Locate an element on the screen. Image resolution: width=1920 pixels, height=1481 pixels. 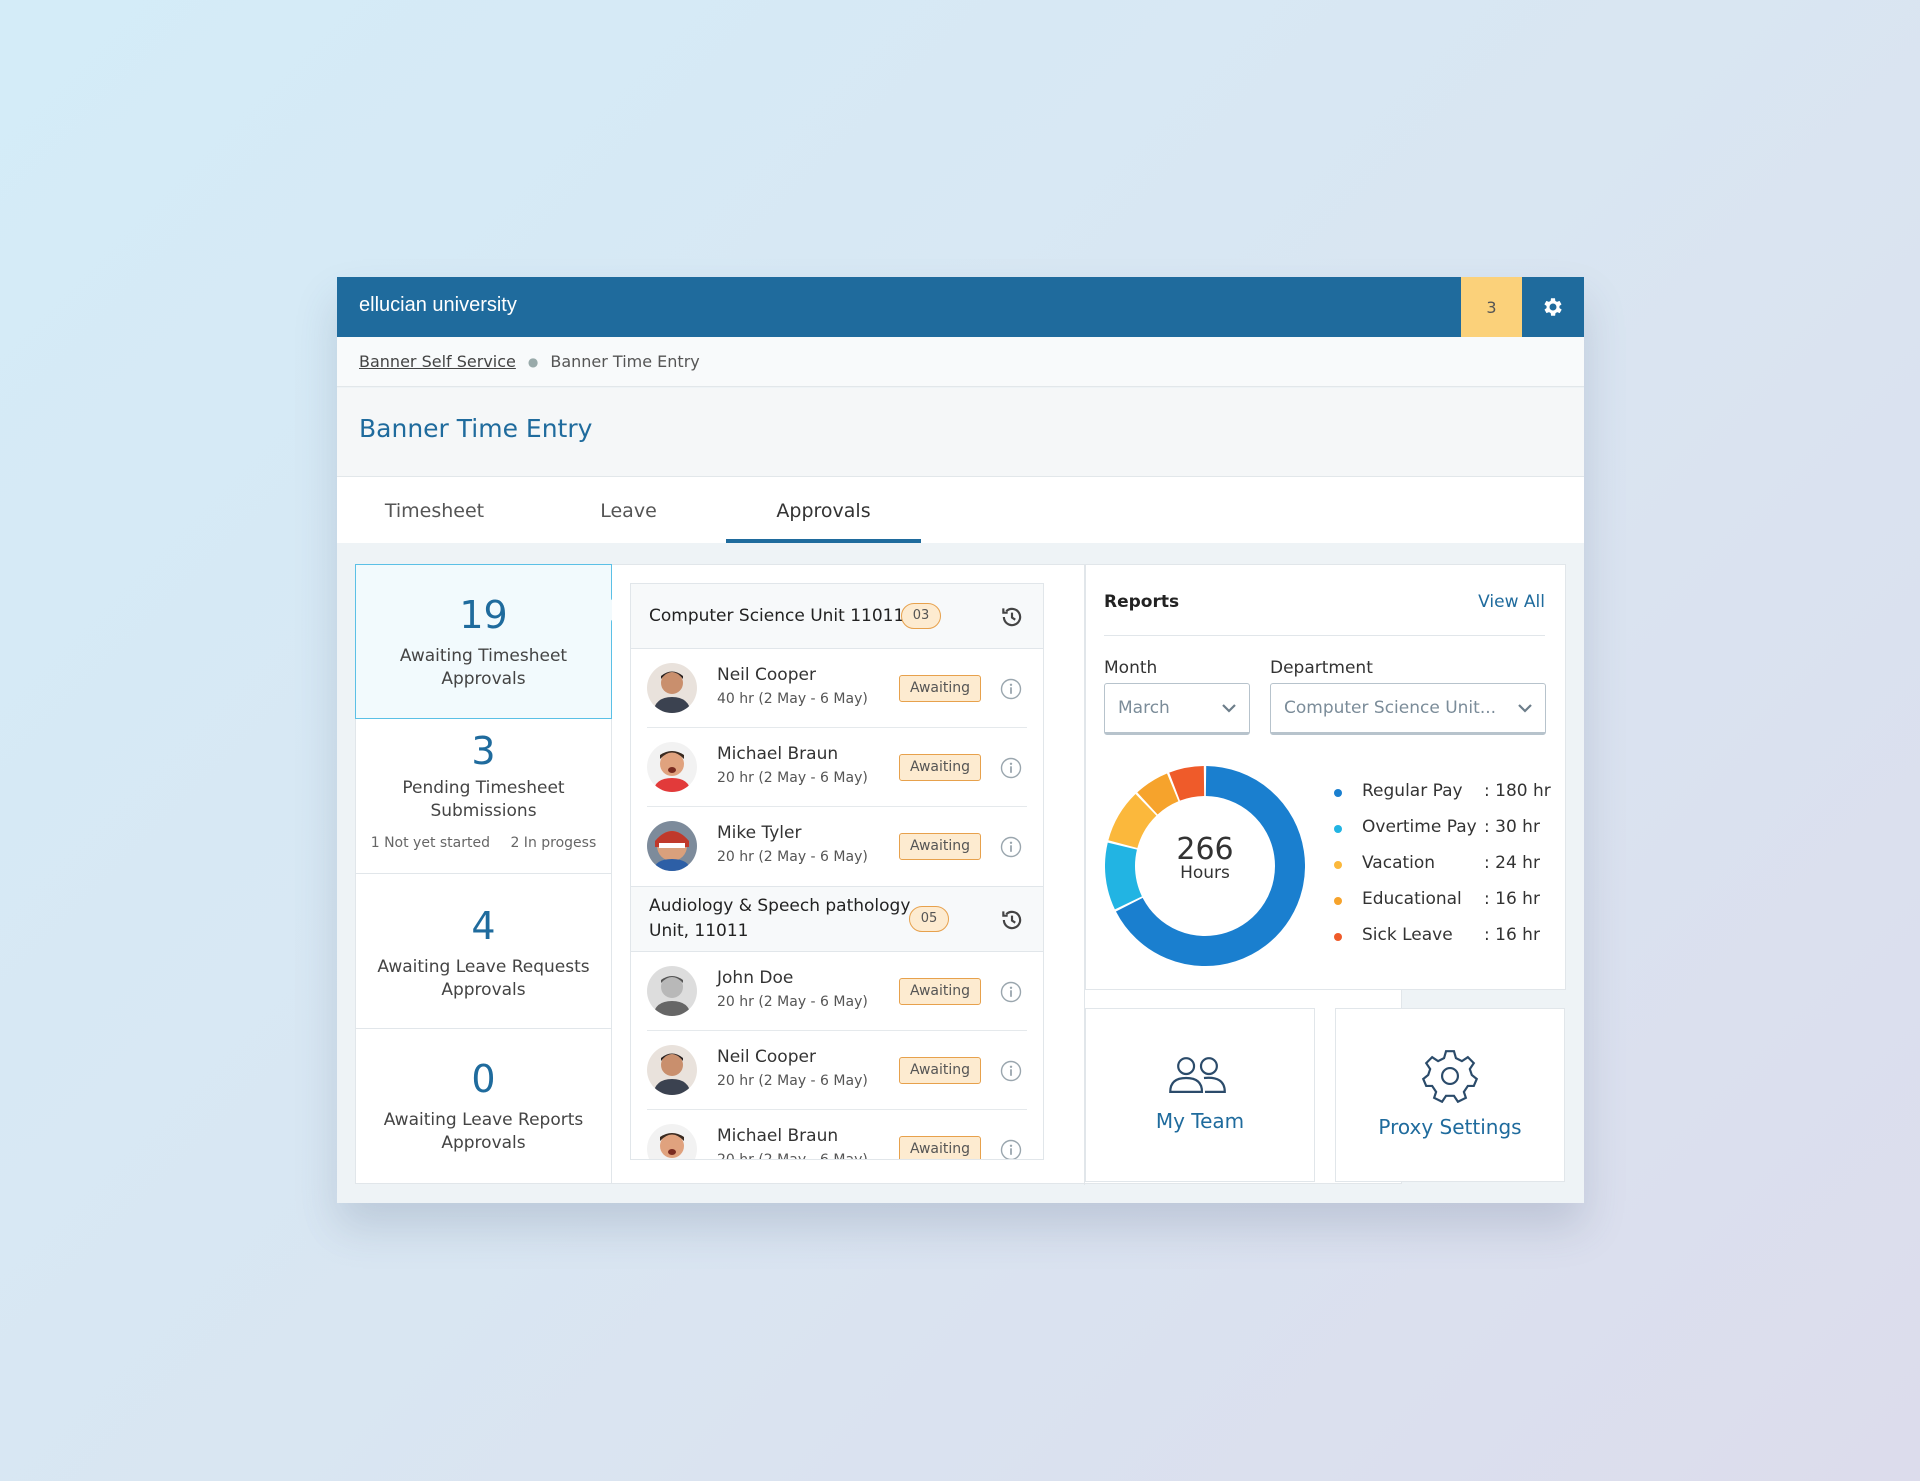
legend-item: Educational : 16 hr is located at coordinates (1449, 907).